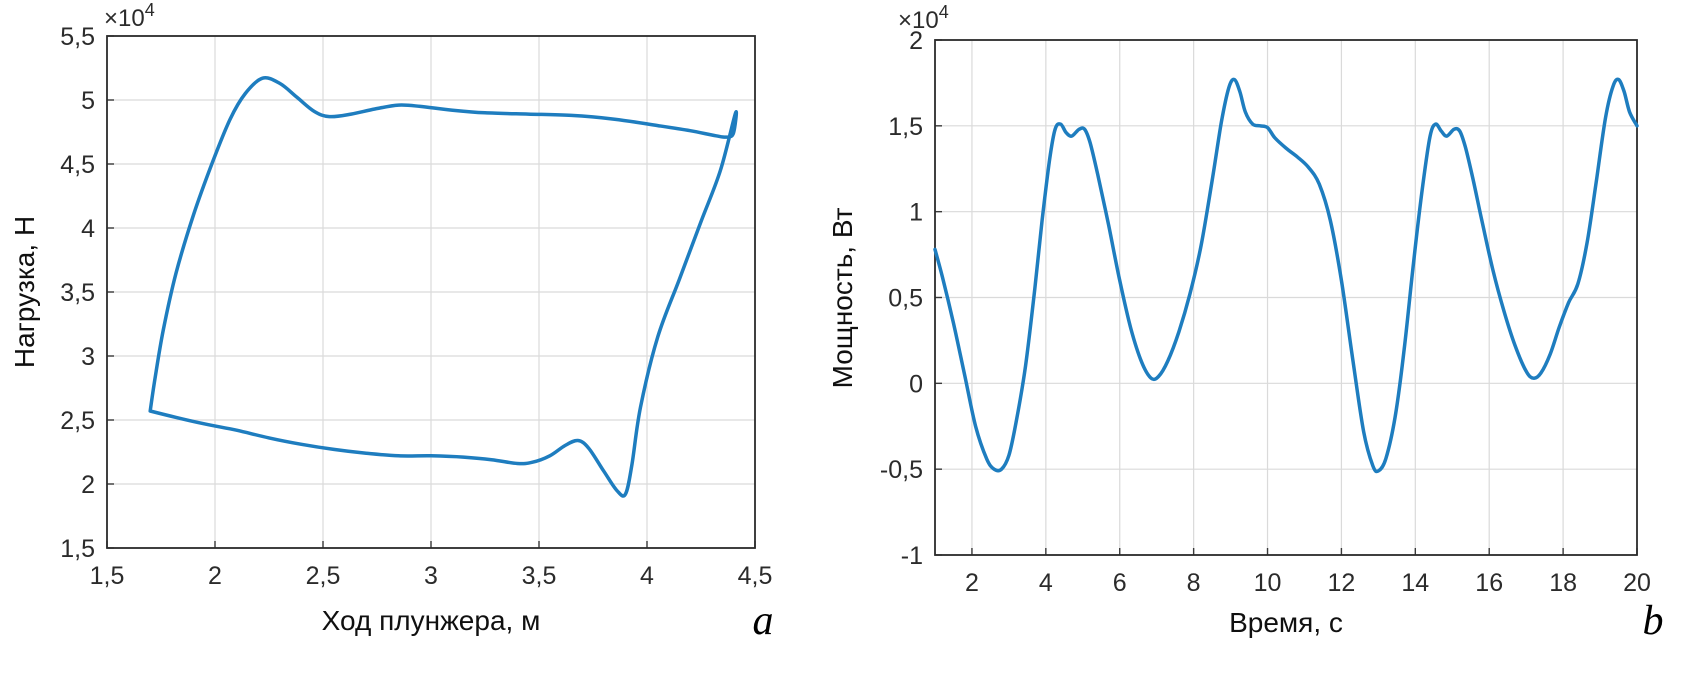 This screenshot has height=686, width=1687. I want to click on chart-b-y-exponent: ×10⁴, so click(923, 18).